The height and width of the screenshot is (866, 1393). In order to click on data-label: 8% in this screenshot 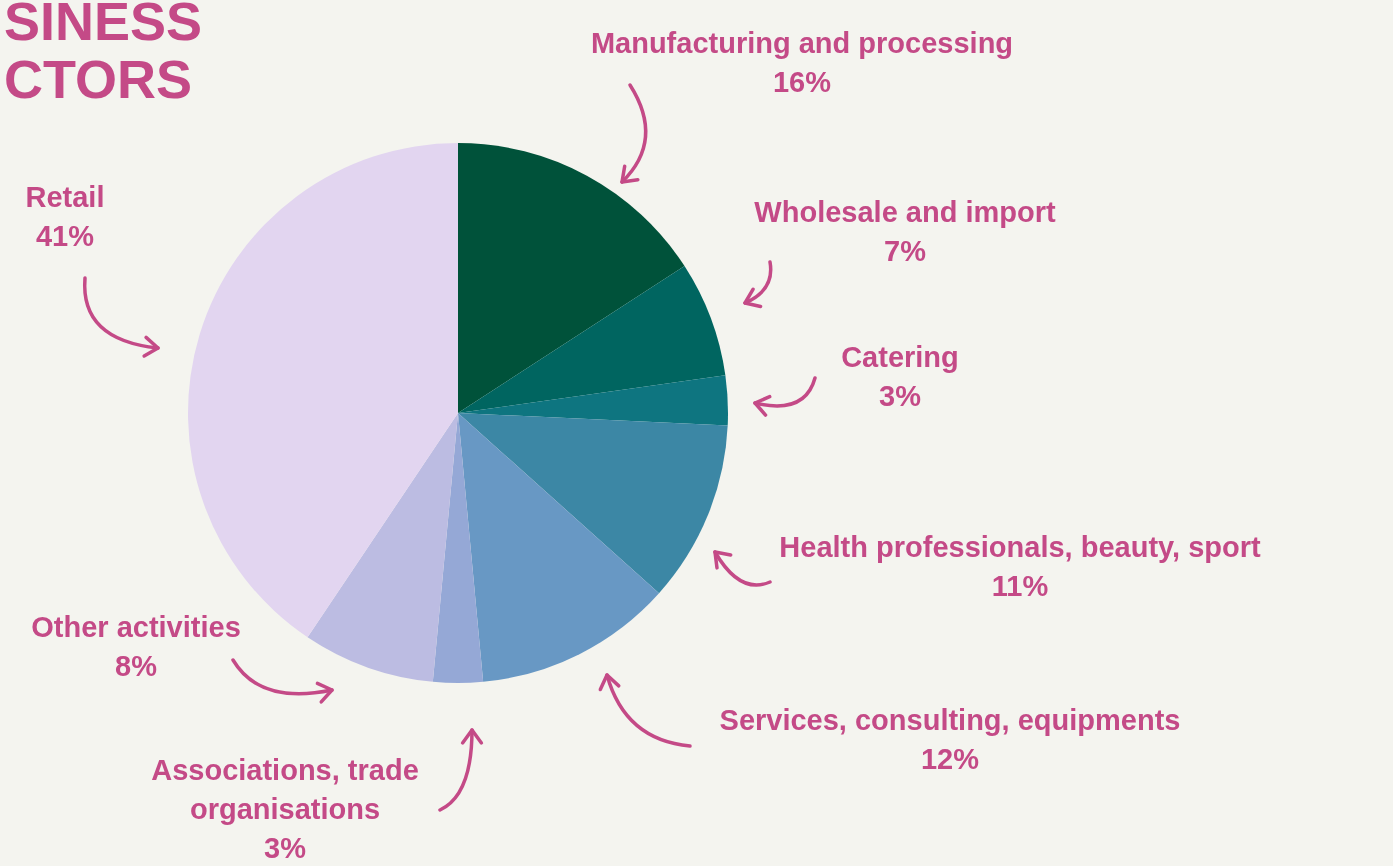, I will do `click(136, 666)`.